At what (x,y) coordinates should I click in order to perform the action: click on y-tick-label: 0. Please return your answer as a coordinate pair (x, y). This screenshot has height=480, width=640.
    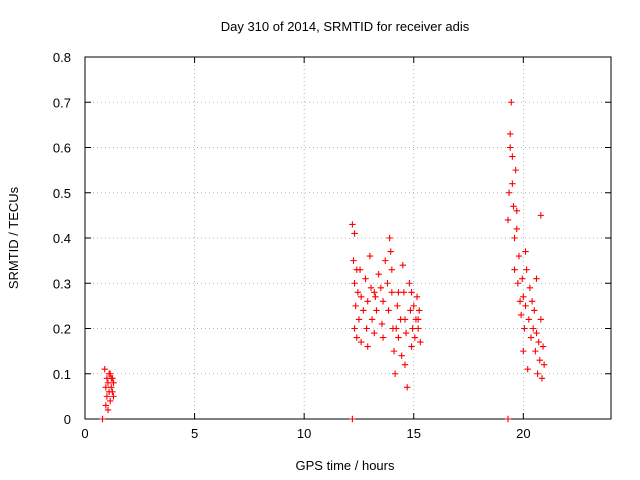
    Looking at the image, I should click on (67, 419).